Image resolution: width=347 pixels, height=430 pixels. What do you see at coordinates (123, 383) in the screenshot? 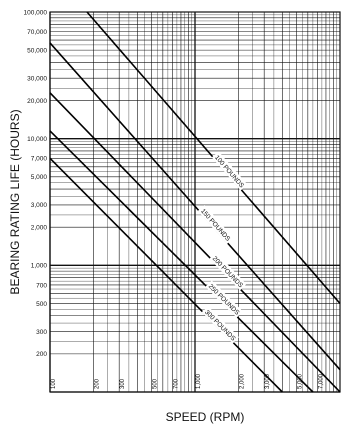
I see `x-tick-label: 300` at bounding box center [123, 383].